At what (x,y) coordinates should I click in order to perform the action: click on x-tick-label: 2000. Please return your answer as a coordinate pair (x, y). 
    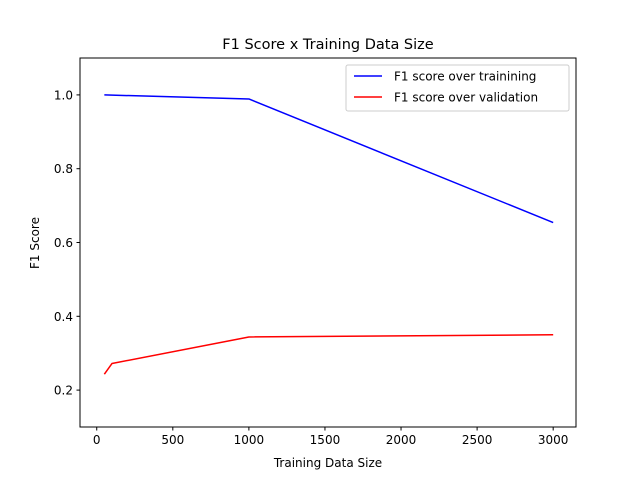
    Looking at the image, I should click on (401, 440).